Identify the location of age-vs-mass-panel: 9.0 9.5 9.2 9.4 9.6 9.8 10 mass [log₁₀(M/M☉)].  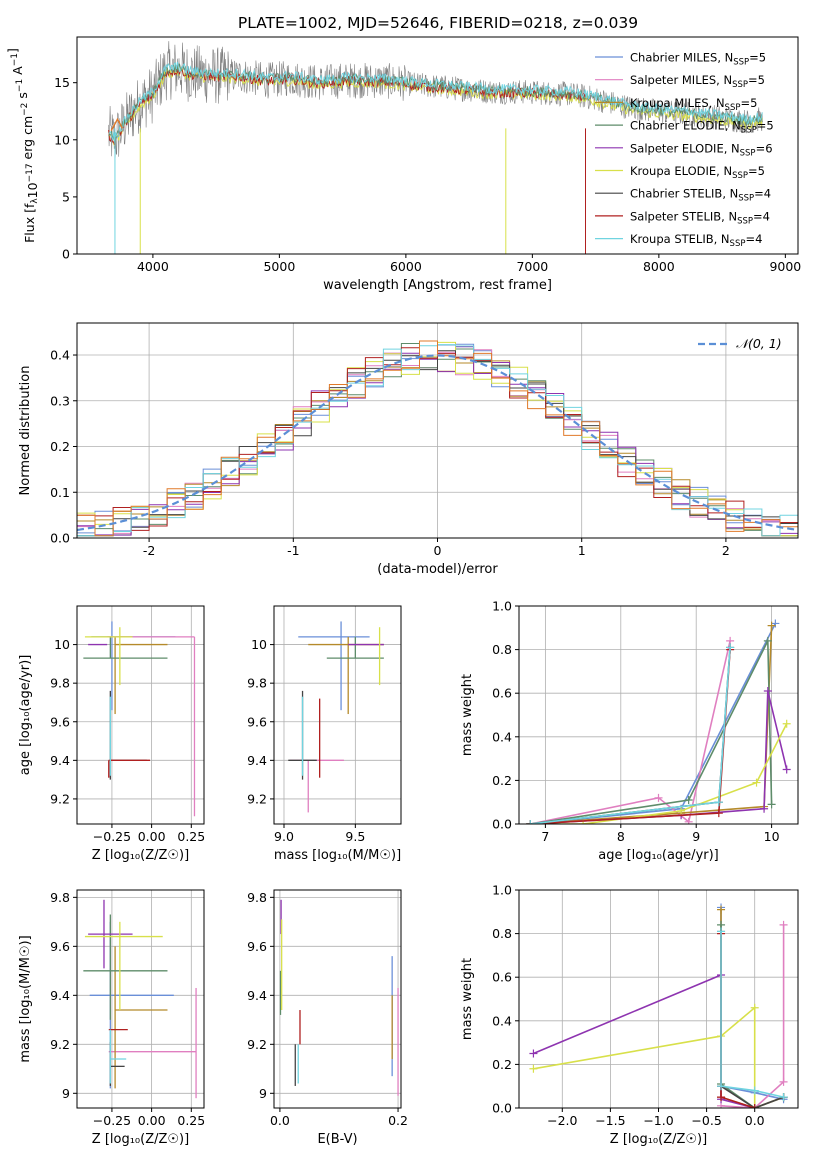
(324, 734).